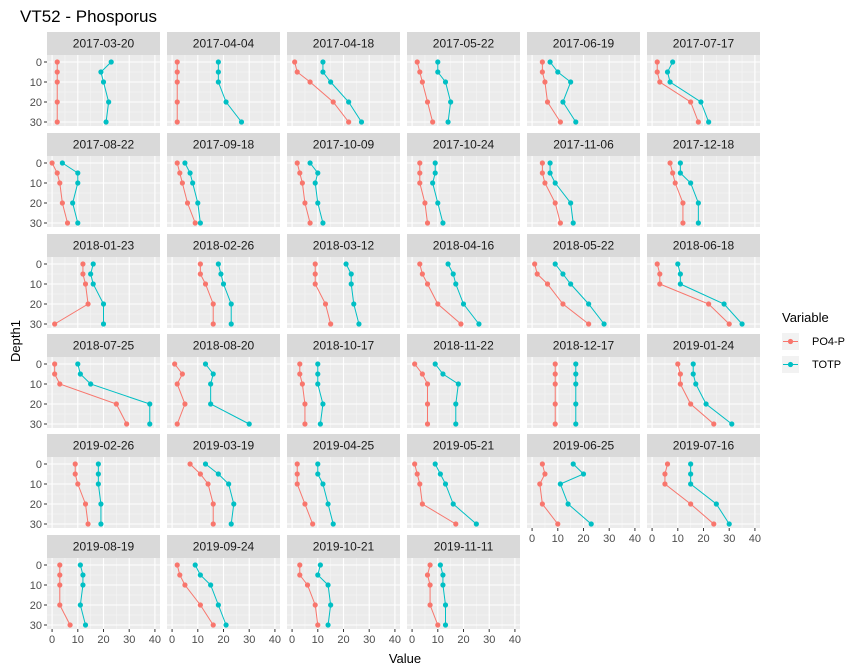  Describe the element at coordinates (104, 446) in the screenshot. I see `facet-strip-label: 2019-02-26` at that location.